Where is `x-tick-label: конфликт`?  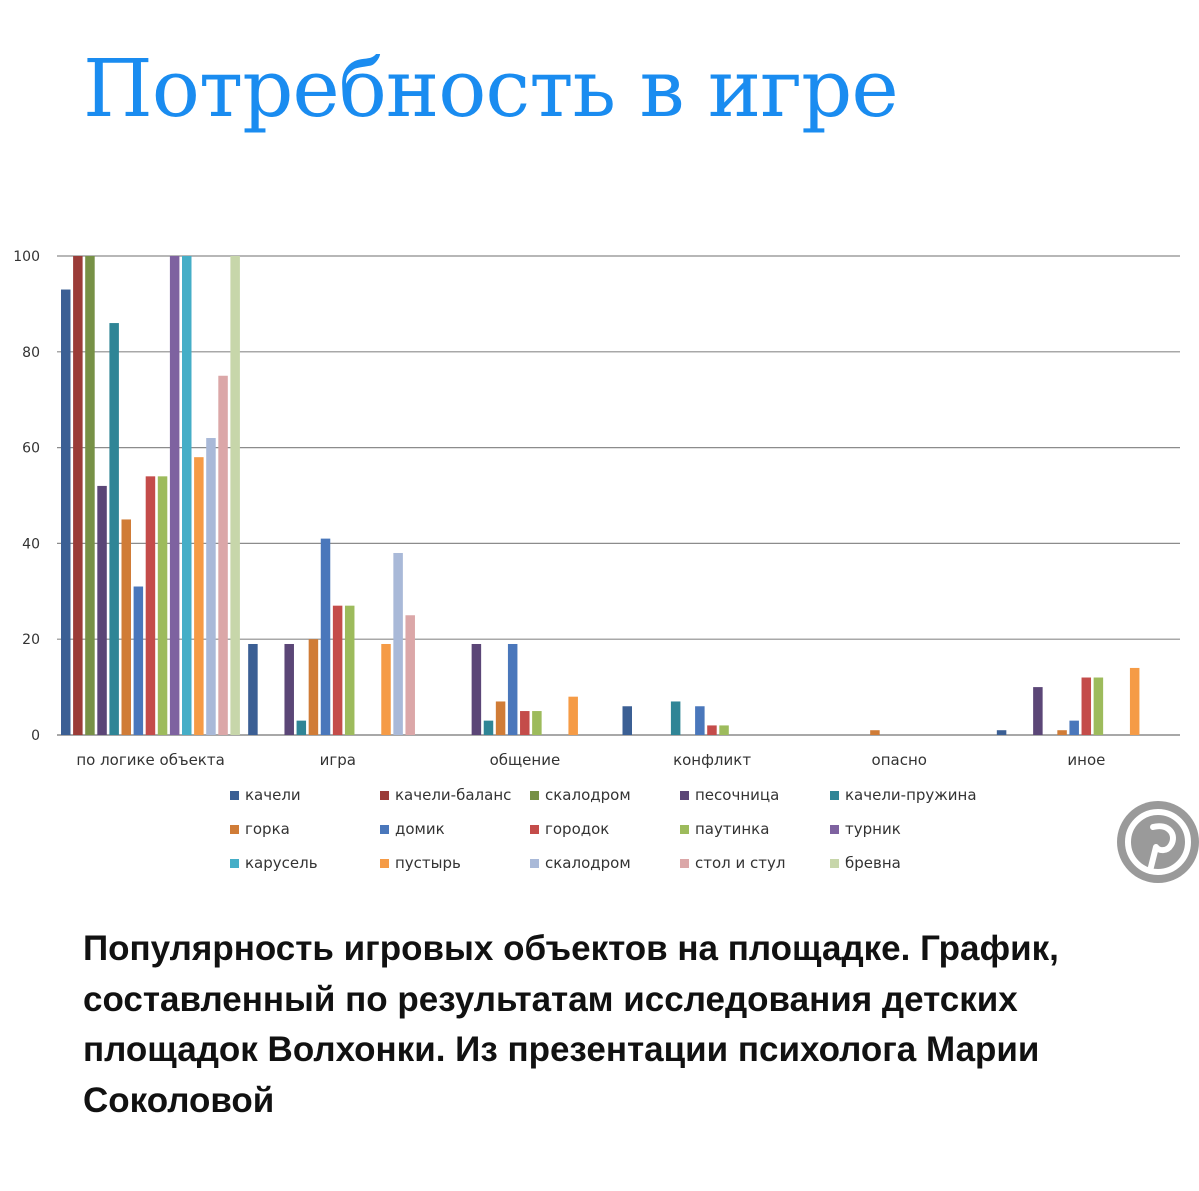
x-tick-label: конфликт is located at coordinates (712, 760).